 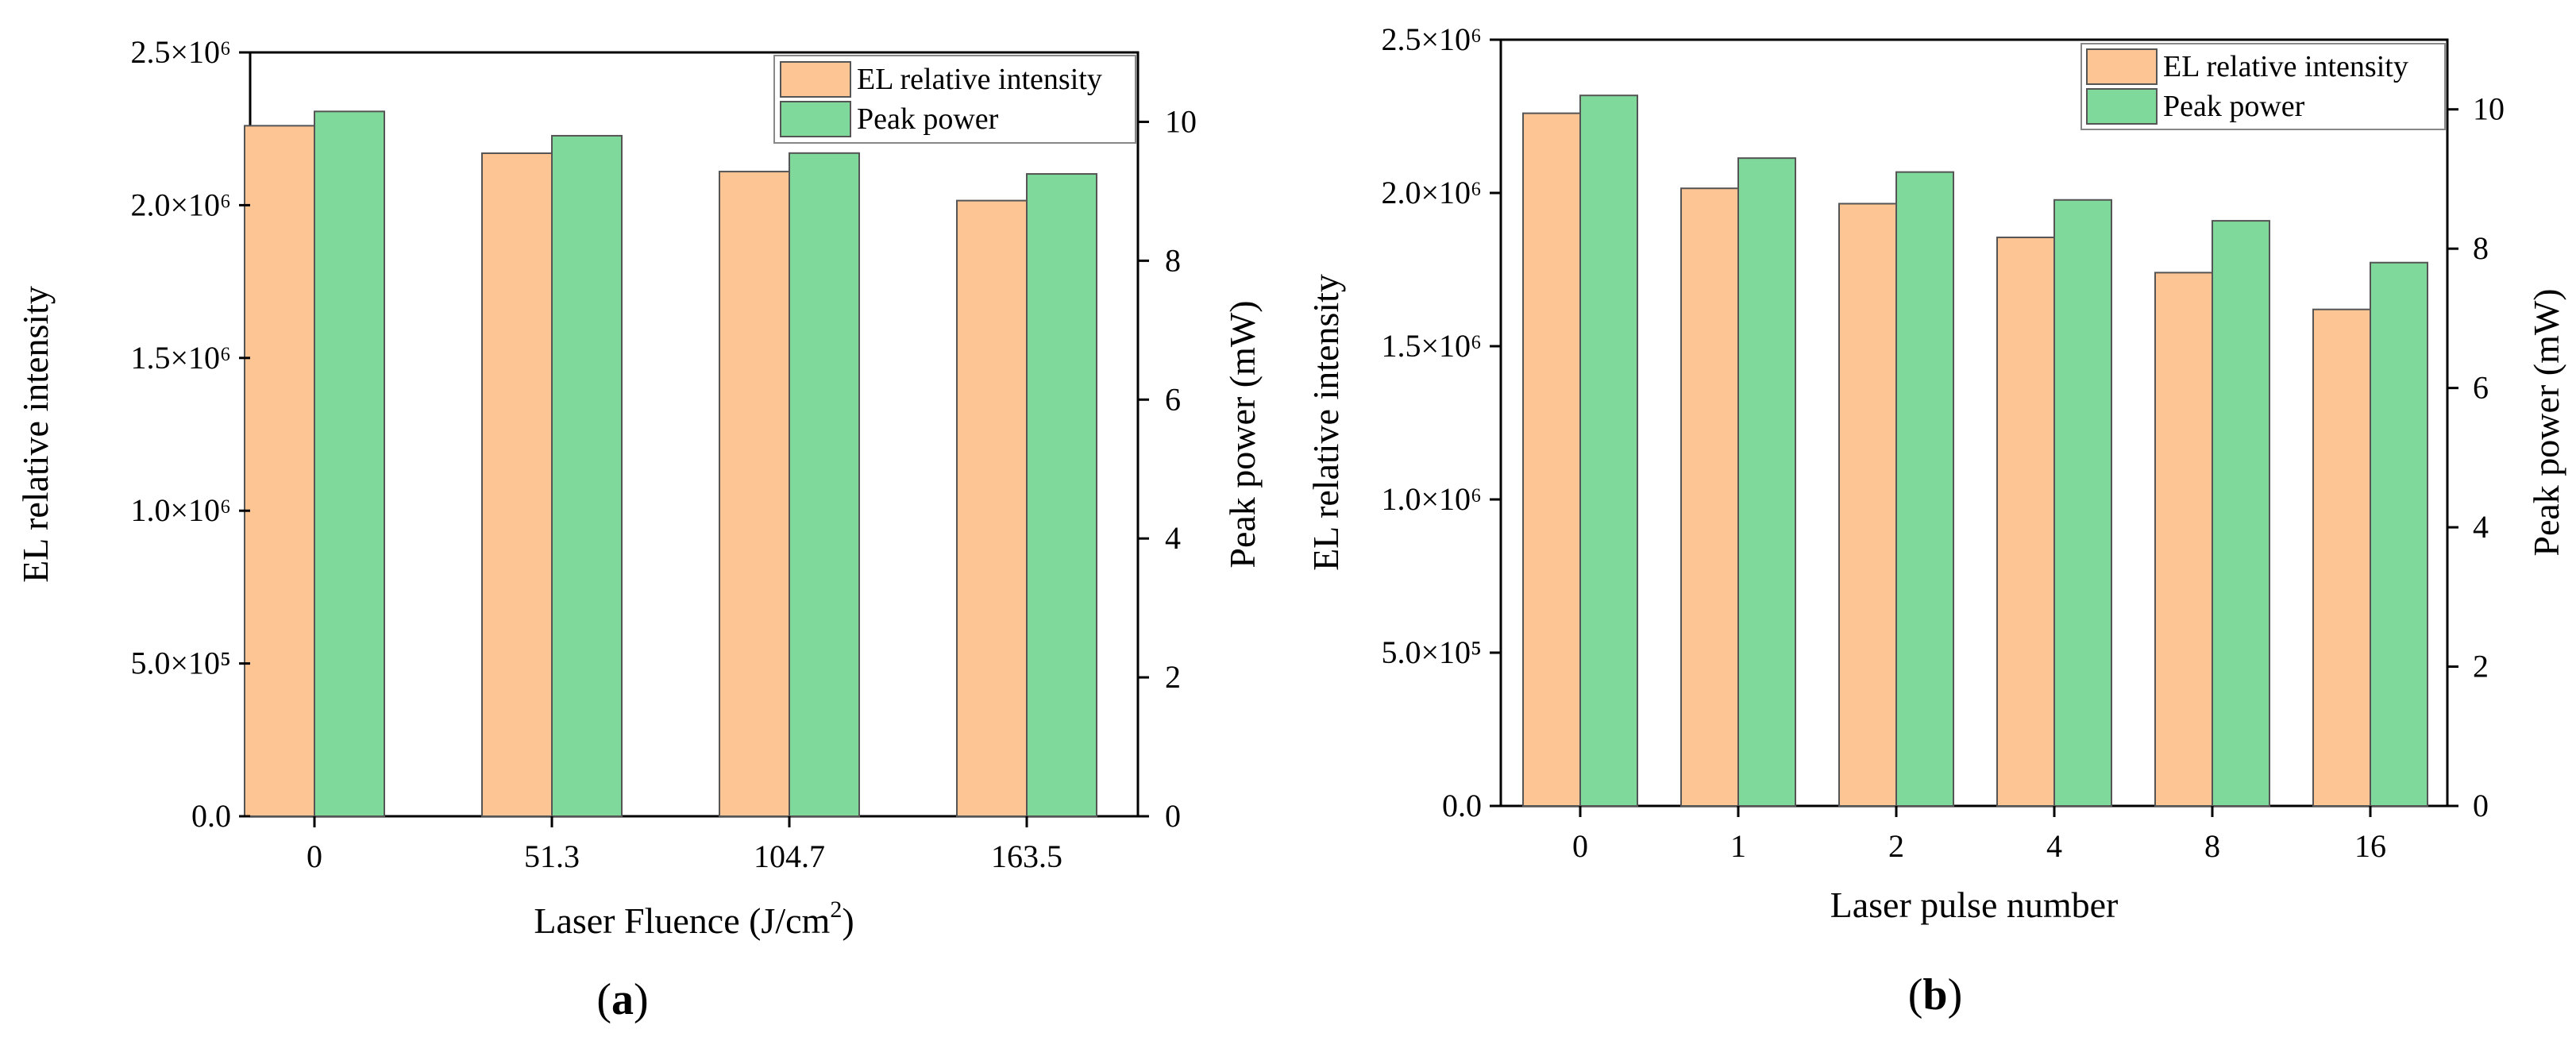 What do you see at coordinates (2481, 388) in the screenshot?
I see `panel-b-y2-tick-label-3: 6` at bounding box center [2481, 388].